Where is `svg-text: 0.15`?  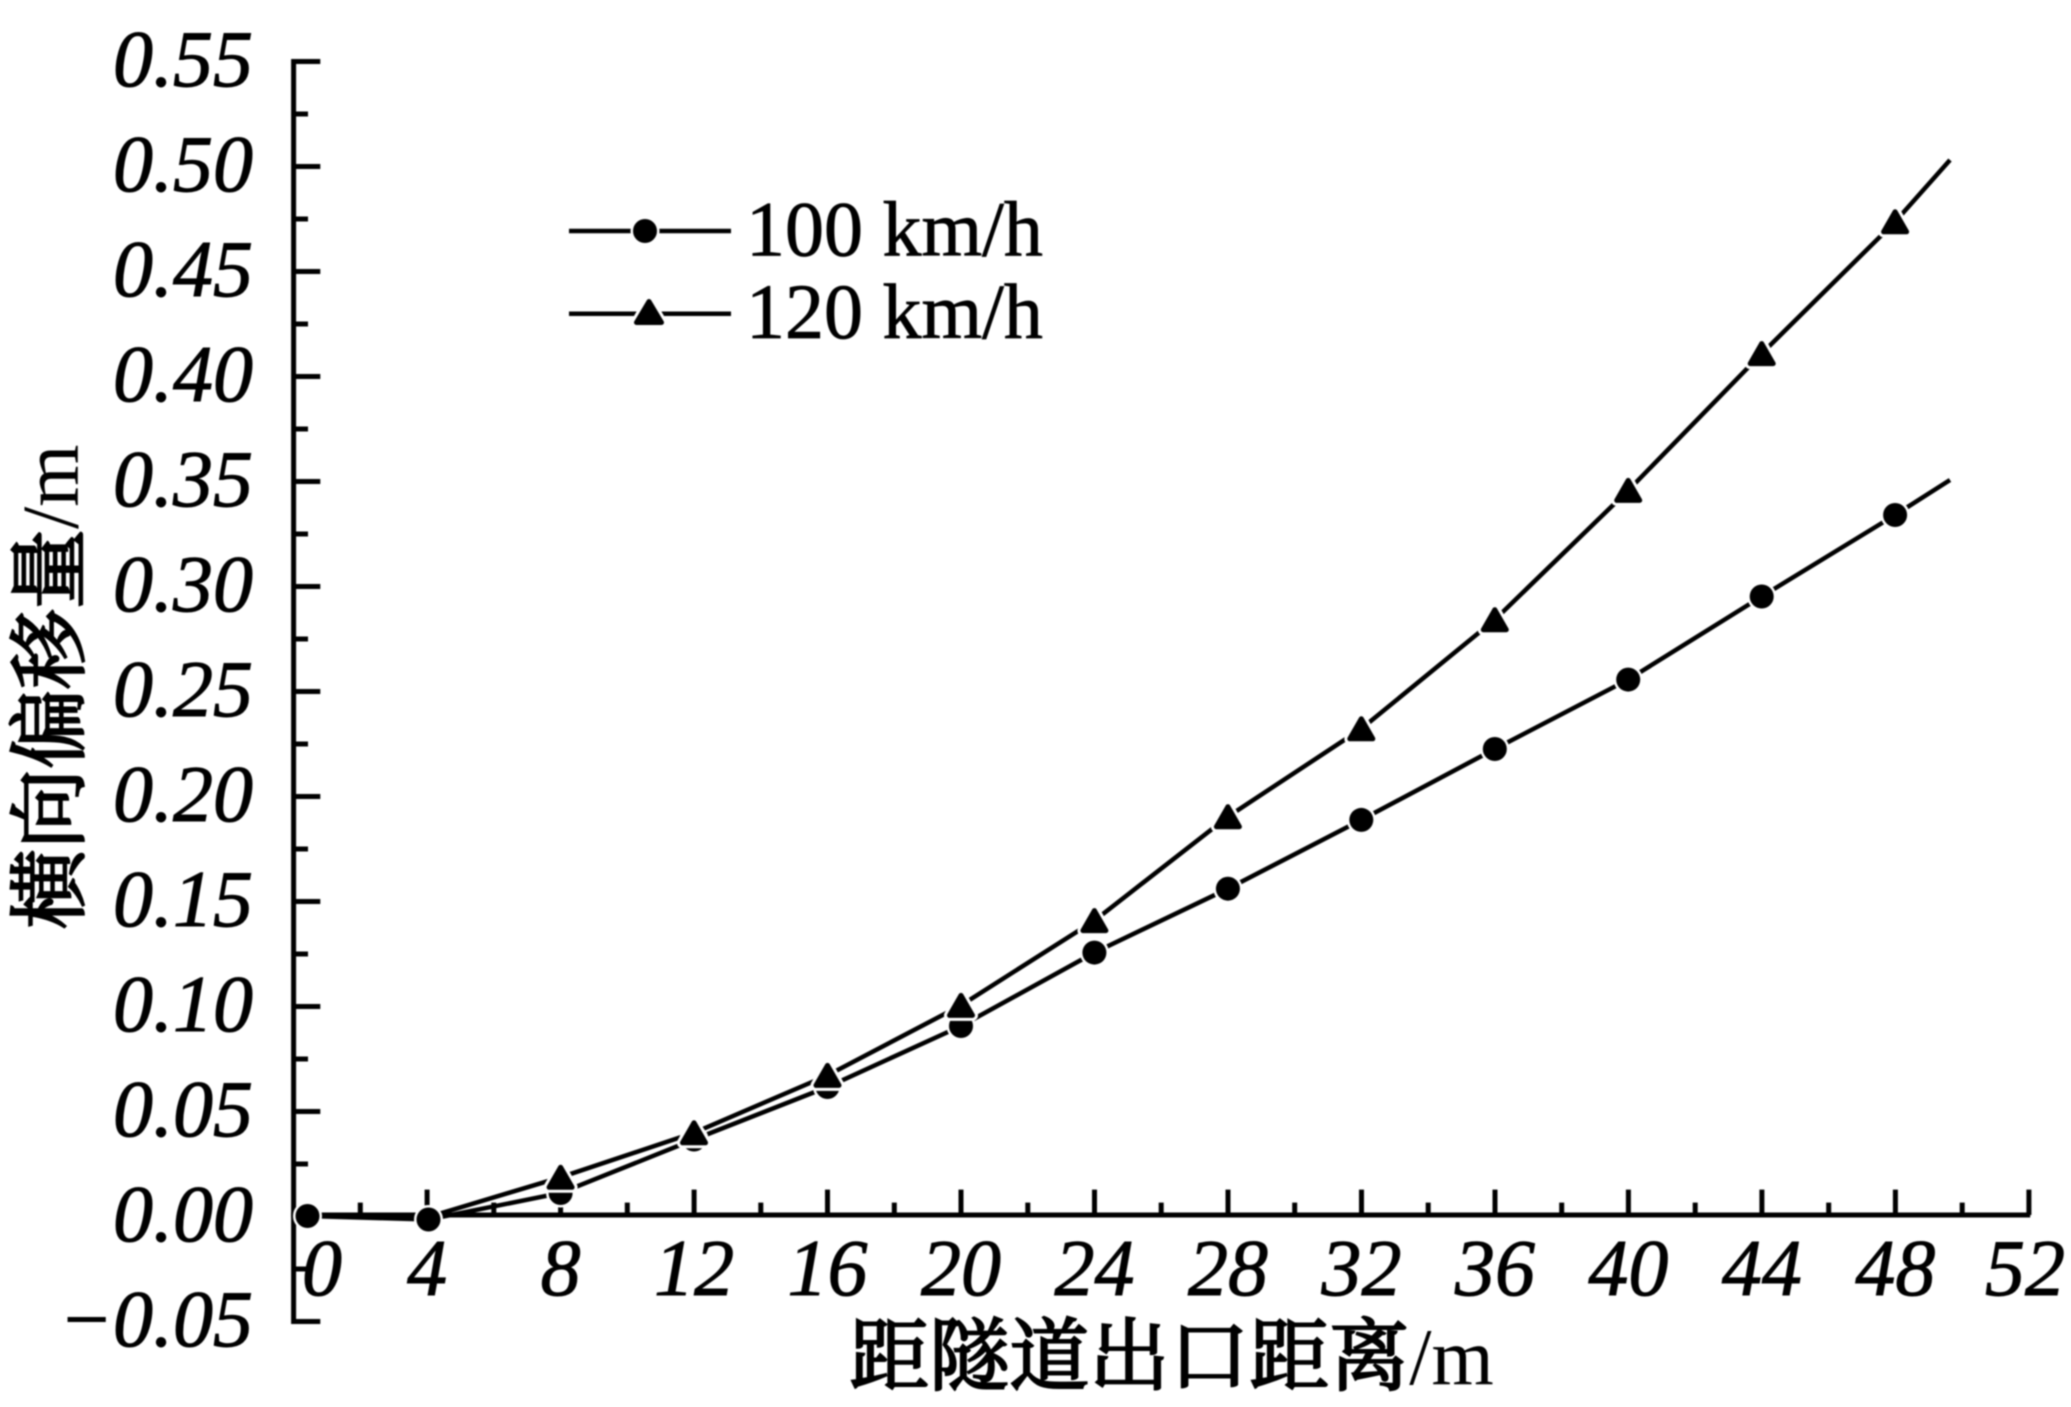 svg-text: 0.15 is located at coordinates (183, 900).